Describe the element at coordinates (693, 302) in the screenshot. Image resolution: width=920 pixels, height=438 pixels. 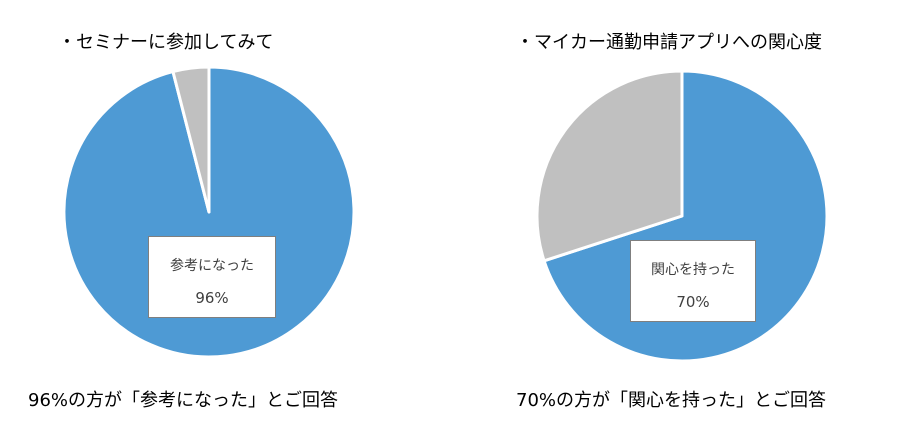
I see `app-interest-data-label-value: 70%` at that location.